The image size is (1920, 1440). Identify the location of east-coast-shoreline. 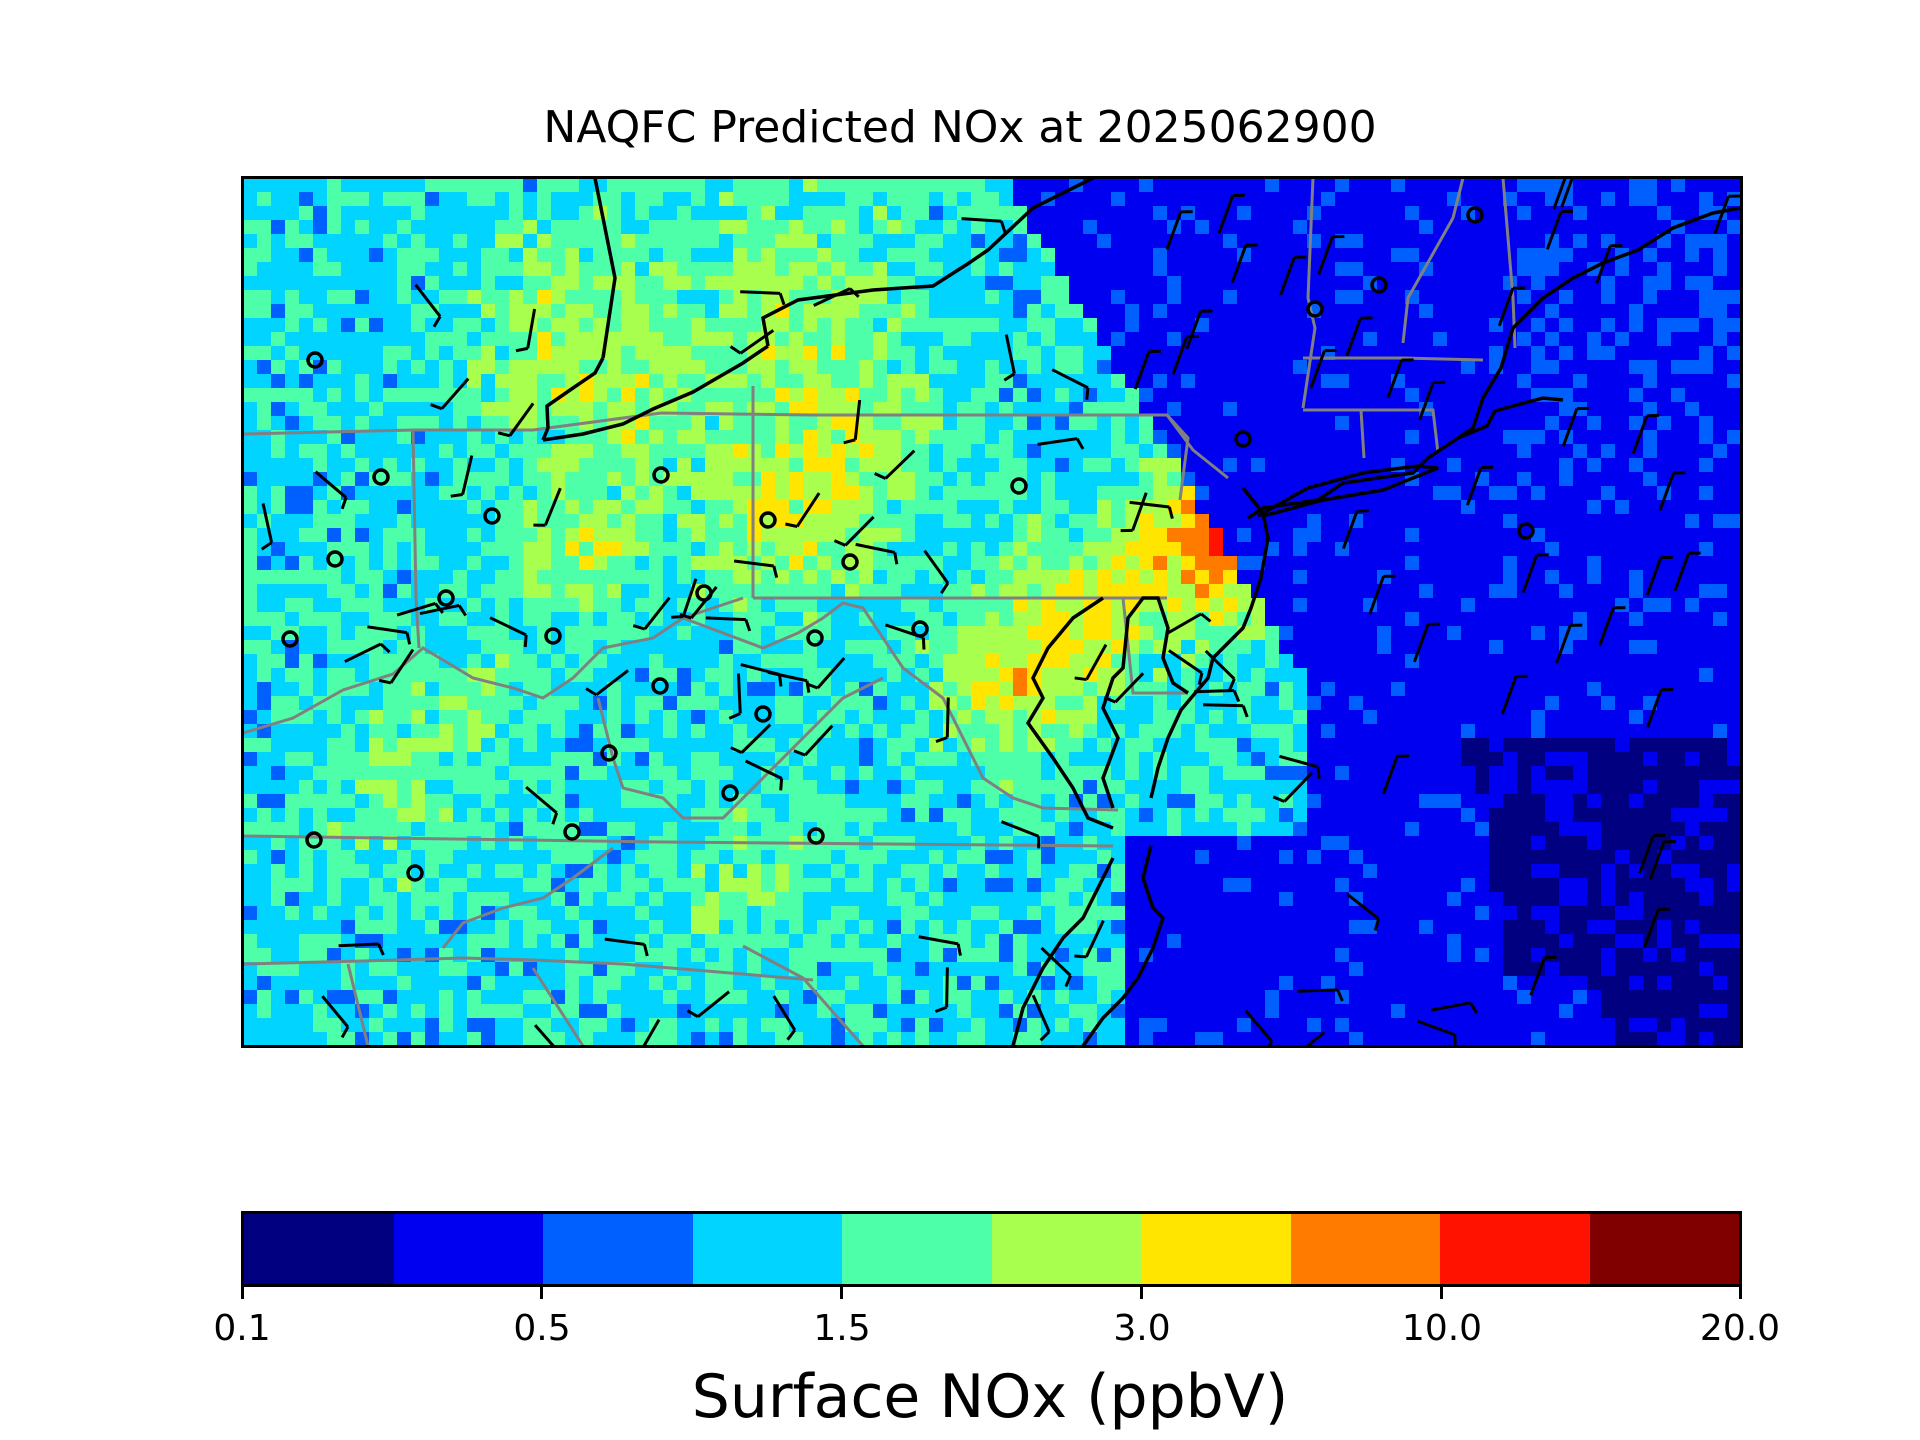
(1494, 363).